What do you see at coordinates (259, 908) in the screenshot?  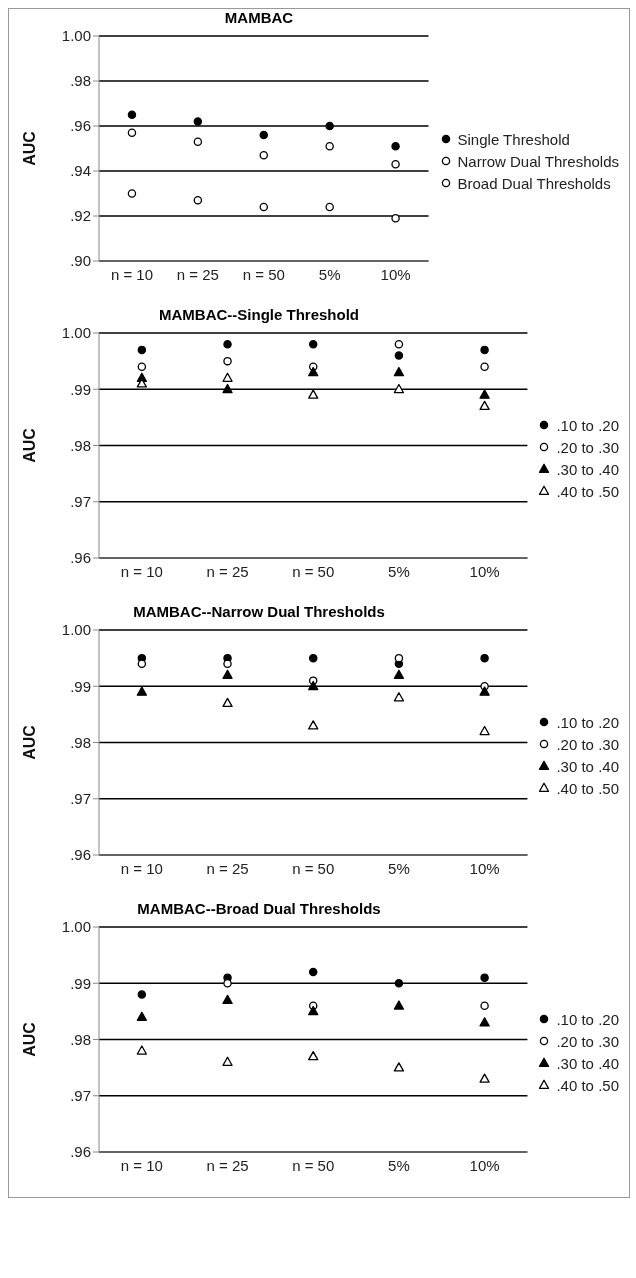 I see `chart-title: MAMBAC--Broad Dual Thresholds` at bounding box center [259, 908].